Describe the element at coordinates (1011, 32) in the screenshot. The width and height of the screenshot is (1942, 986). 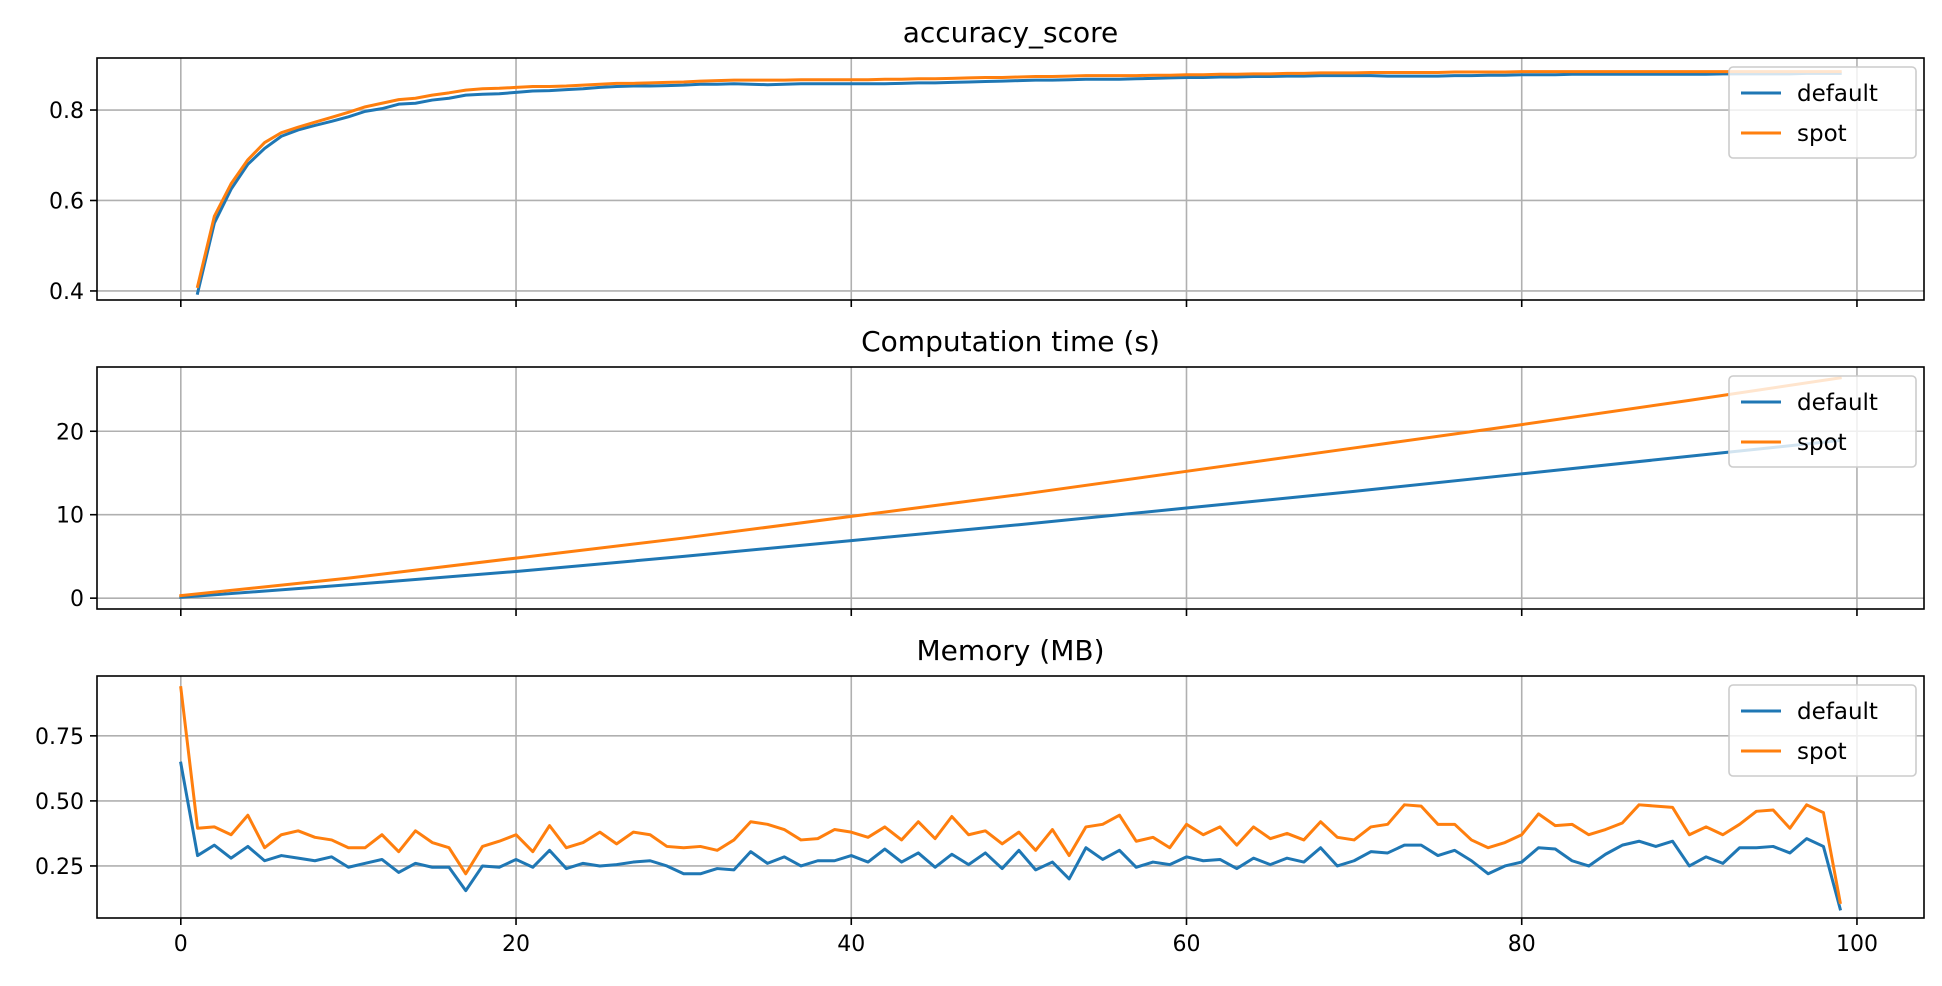
I see `chart-title: accuracy_score` at that location.